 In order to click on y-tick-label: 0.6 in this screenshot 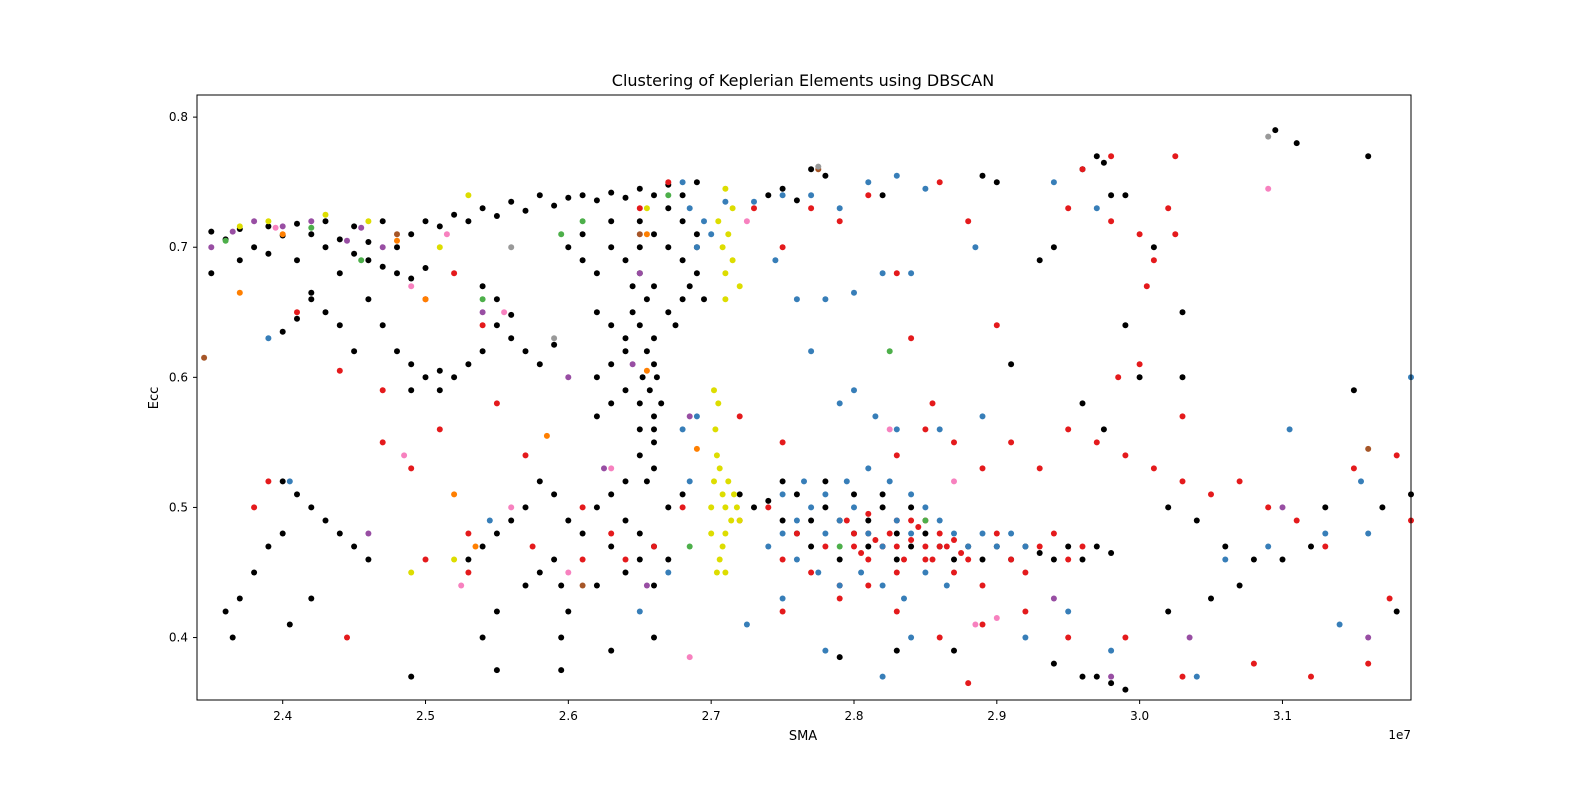, I will do `click(178, 377)`.